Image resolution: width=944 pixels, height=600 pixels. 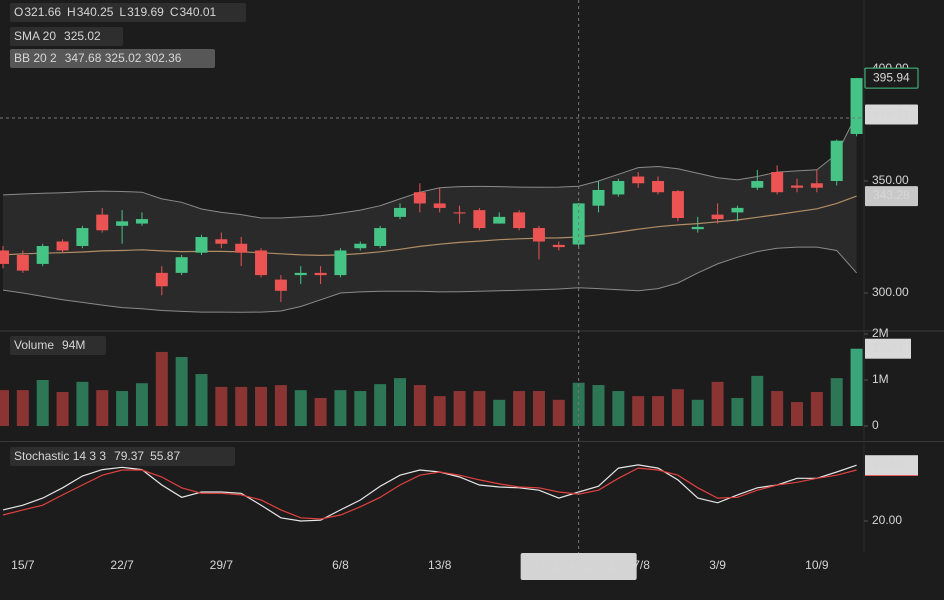 What do you see at coordinates (440, 565) in the screenshot?
I see `x-tick-label: 13/8` at bounding box center [440, 565].